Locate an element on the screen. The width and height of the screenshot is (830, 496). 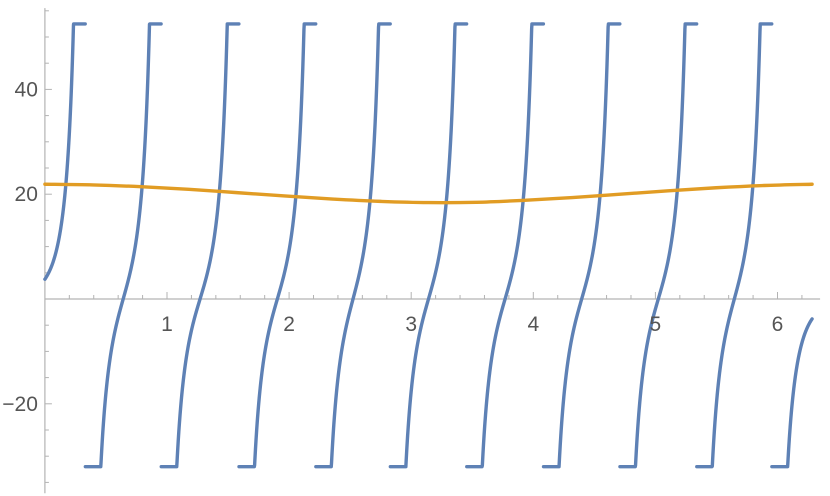
x-tick-label-3: 3 is located at coordinates (411, 324).